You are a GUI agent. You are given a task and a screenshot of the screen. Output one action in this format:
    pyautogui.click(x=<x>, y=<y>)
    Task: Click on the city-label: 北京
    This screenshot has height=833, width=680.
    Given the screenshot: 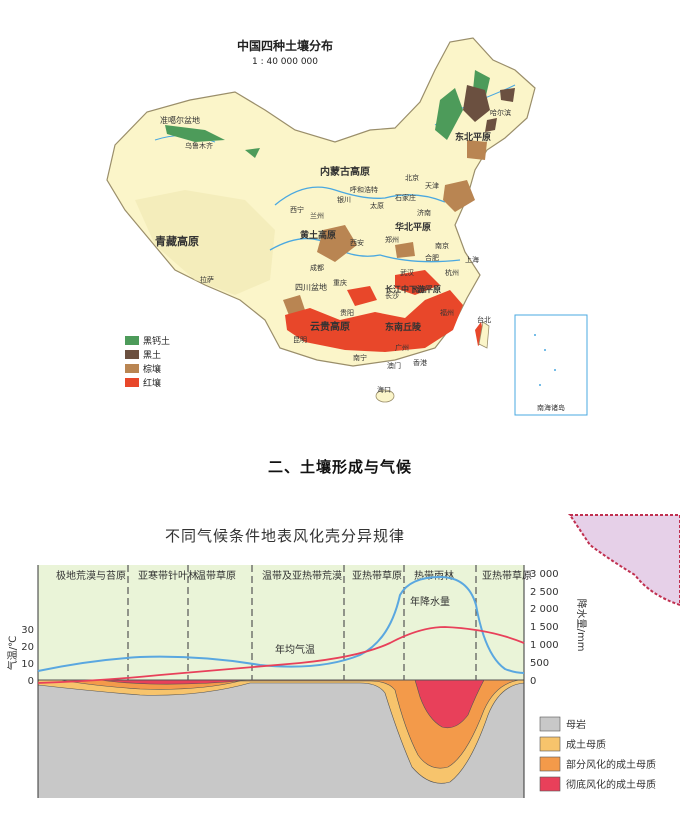 What is the action you would take?
    pyautogui.click(x=412, y=177)
    